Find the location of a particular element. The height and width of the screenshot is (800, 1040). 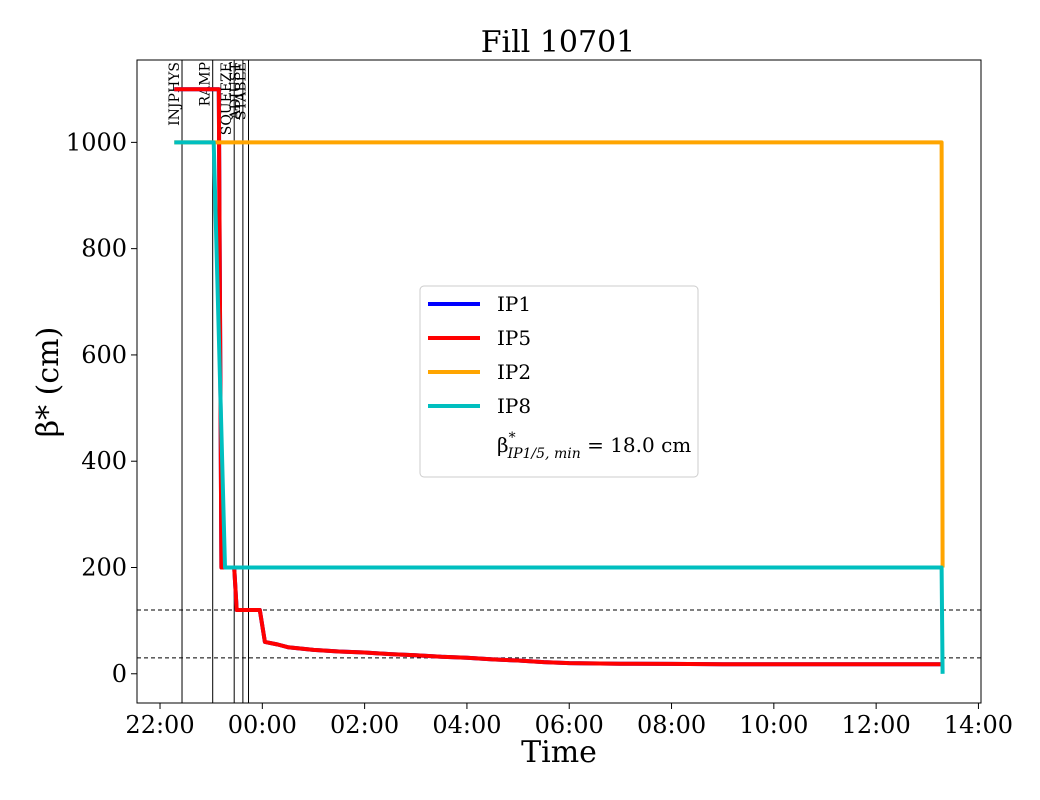

legend-label-ip2: IP2 is located at coordinates (514, 372).